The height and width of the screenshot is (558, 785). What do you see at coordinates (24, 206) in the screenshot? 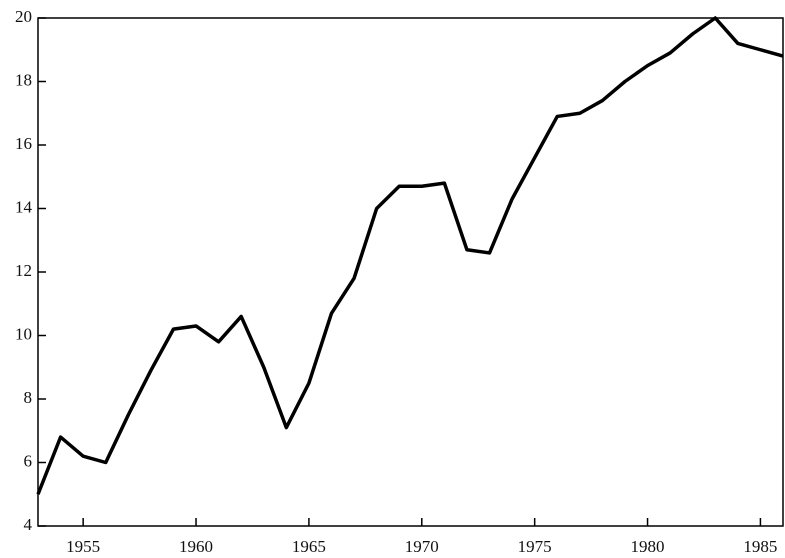
I see `y-tick-label: 14` at bounding box center [24, 206].